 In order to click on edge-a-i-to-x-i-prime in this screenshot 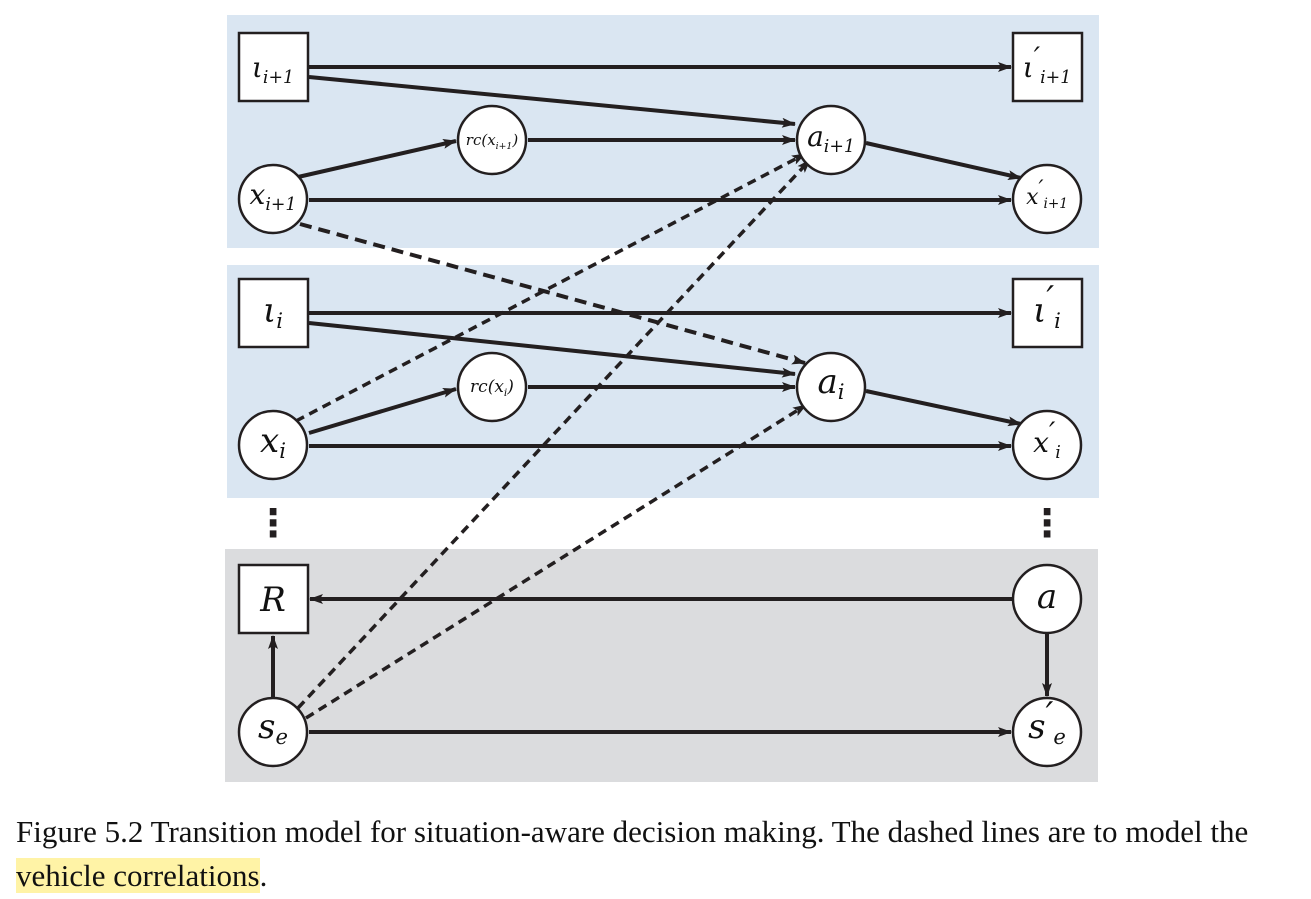, I will do `click(943, 408)`.